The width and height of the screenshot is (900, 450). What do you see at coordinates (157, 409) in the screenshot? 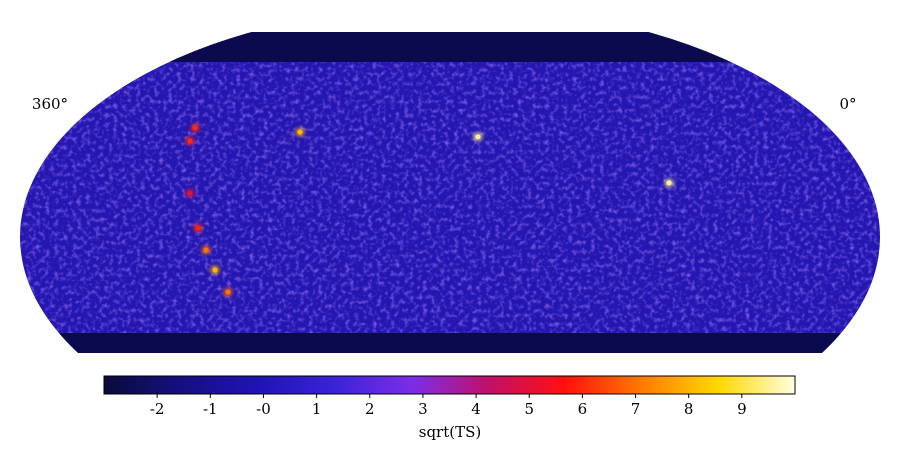
I see `colorbar-tick-label: -2` at bounding box center [157, 409].